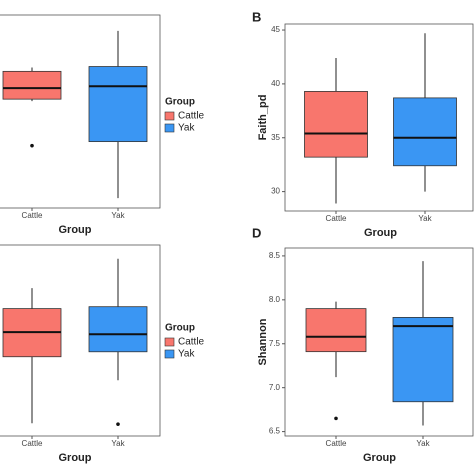  Describe the element at coordinates (263, 341) in the screenshot. I see `y-axis-title: Shannon` at that location.